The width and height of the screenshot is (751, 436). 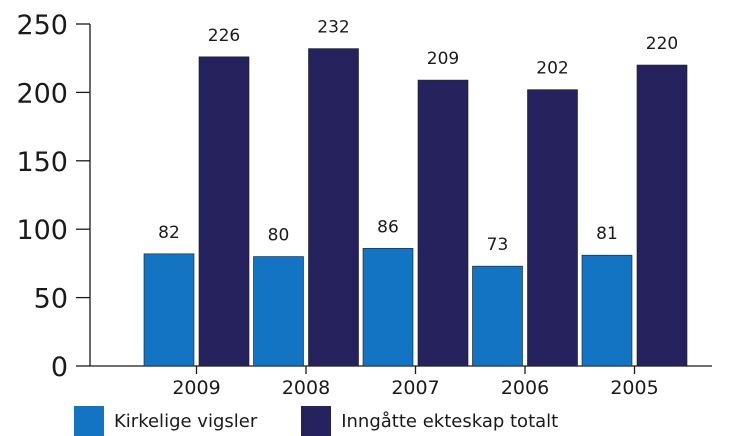 I want to click on legend-label-inngatte-ekteskap-totalt: Inngåtte ekteskap totalt, so click(x=450, y=421).